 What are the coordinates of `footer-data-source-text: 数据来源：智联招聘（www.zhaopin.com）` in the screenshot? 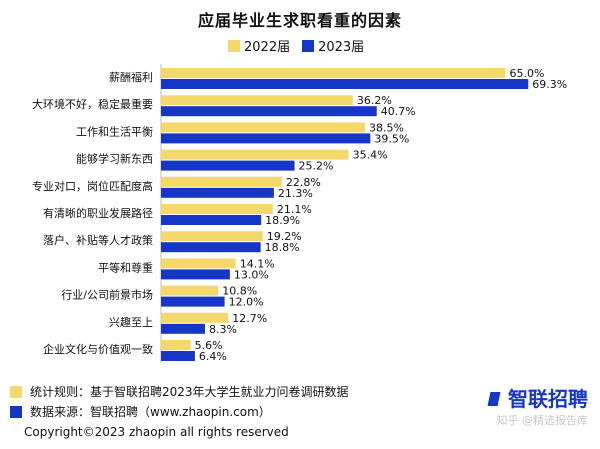 It's located at (150, 412).